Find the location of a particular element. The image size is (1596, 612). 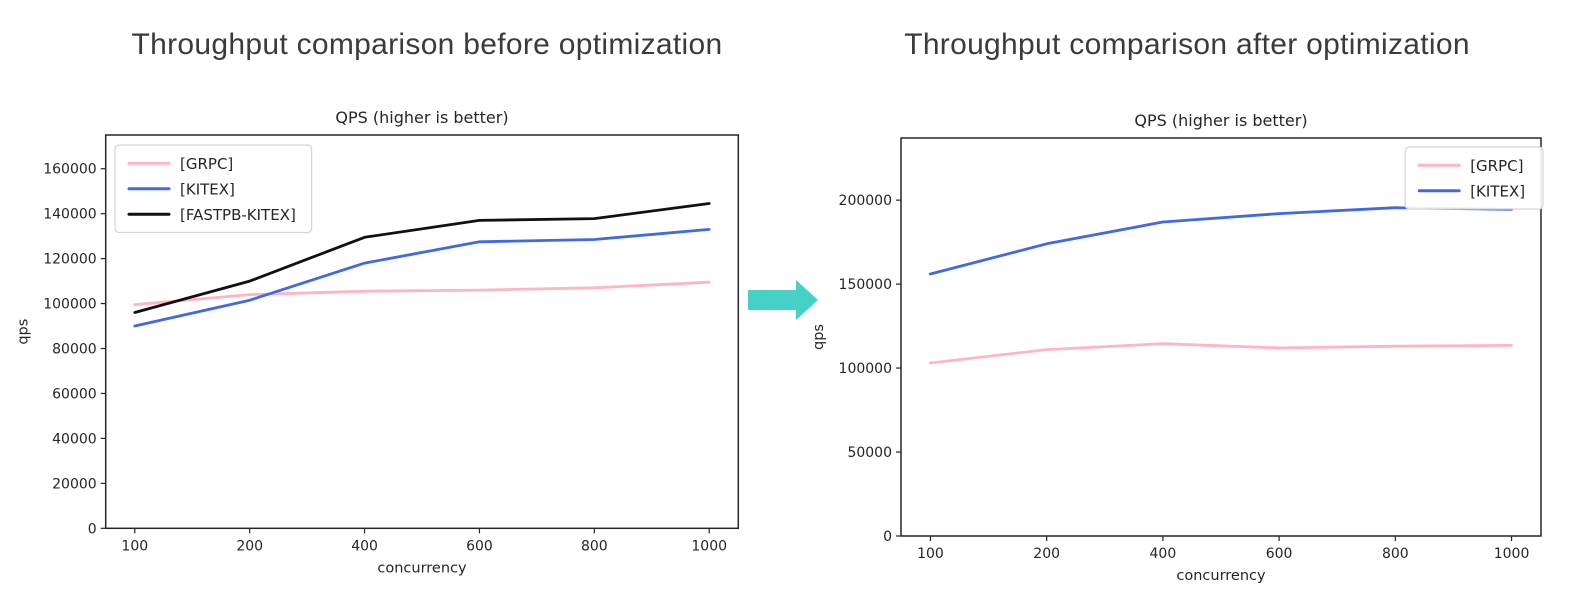

y-tick-label: 120000 is located at coordinates (69, 260).